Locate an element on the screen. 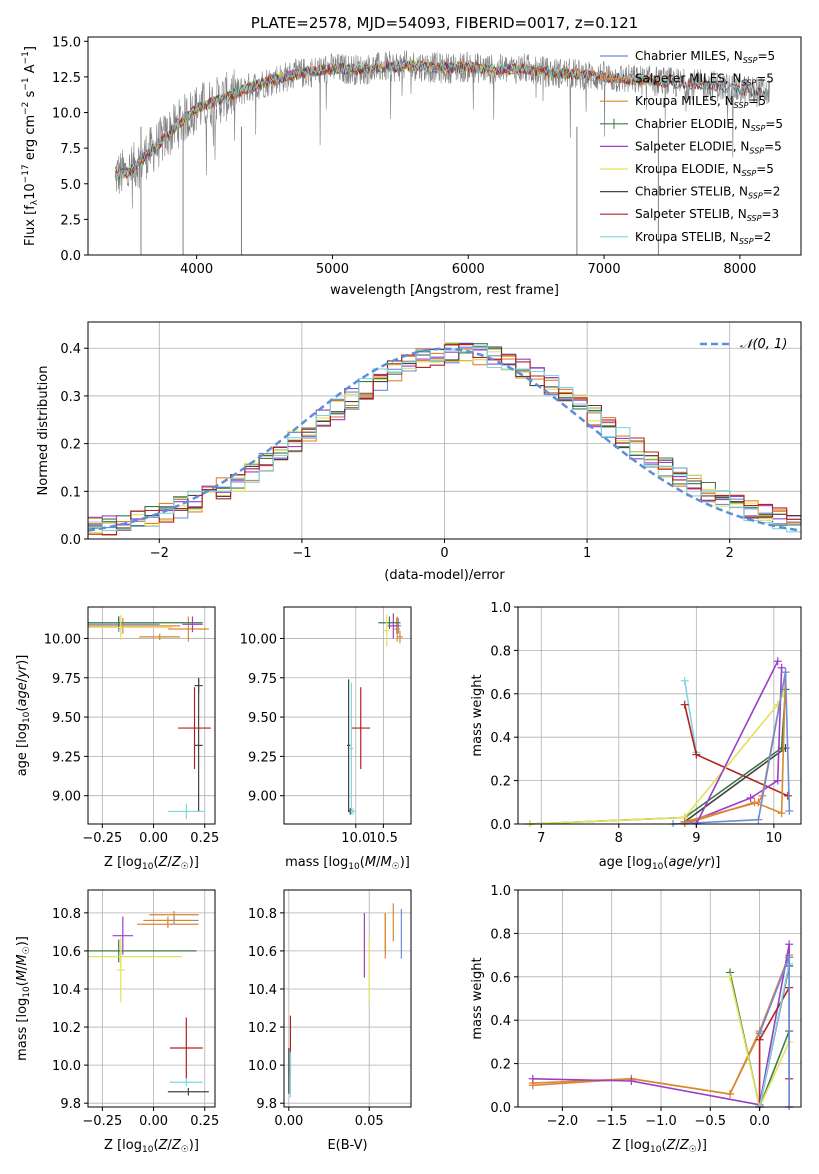 The height and width of the screenshot is (1174, 819). x-tick-label: −1 is located at coordinates (301, 553).